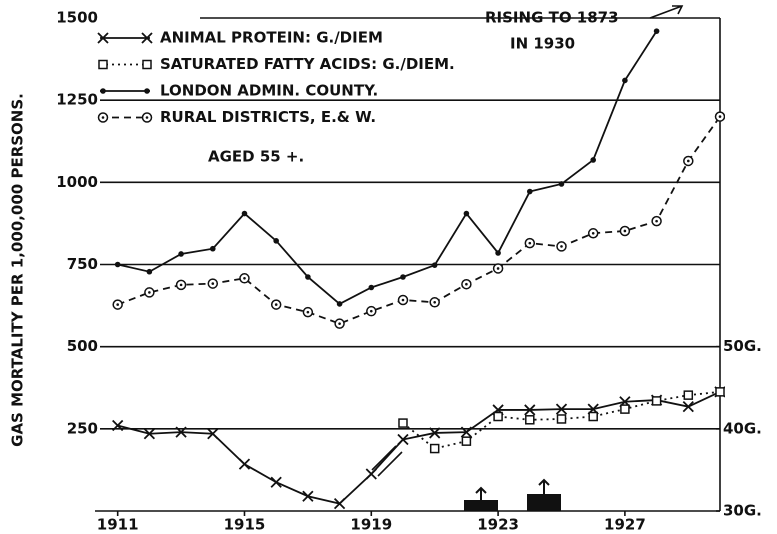 This screenshot has height=534, width=777. I want to click on y2-tick-label: 30G., so click(742, 511).